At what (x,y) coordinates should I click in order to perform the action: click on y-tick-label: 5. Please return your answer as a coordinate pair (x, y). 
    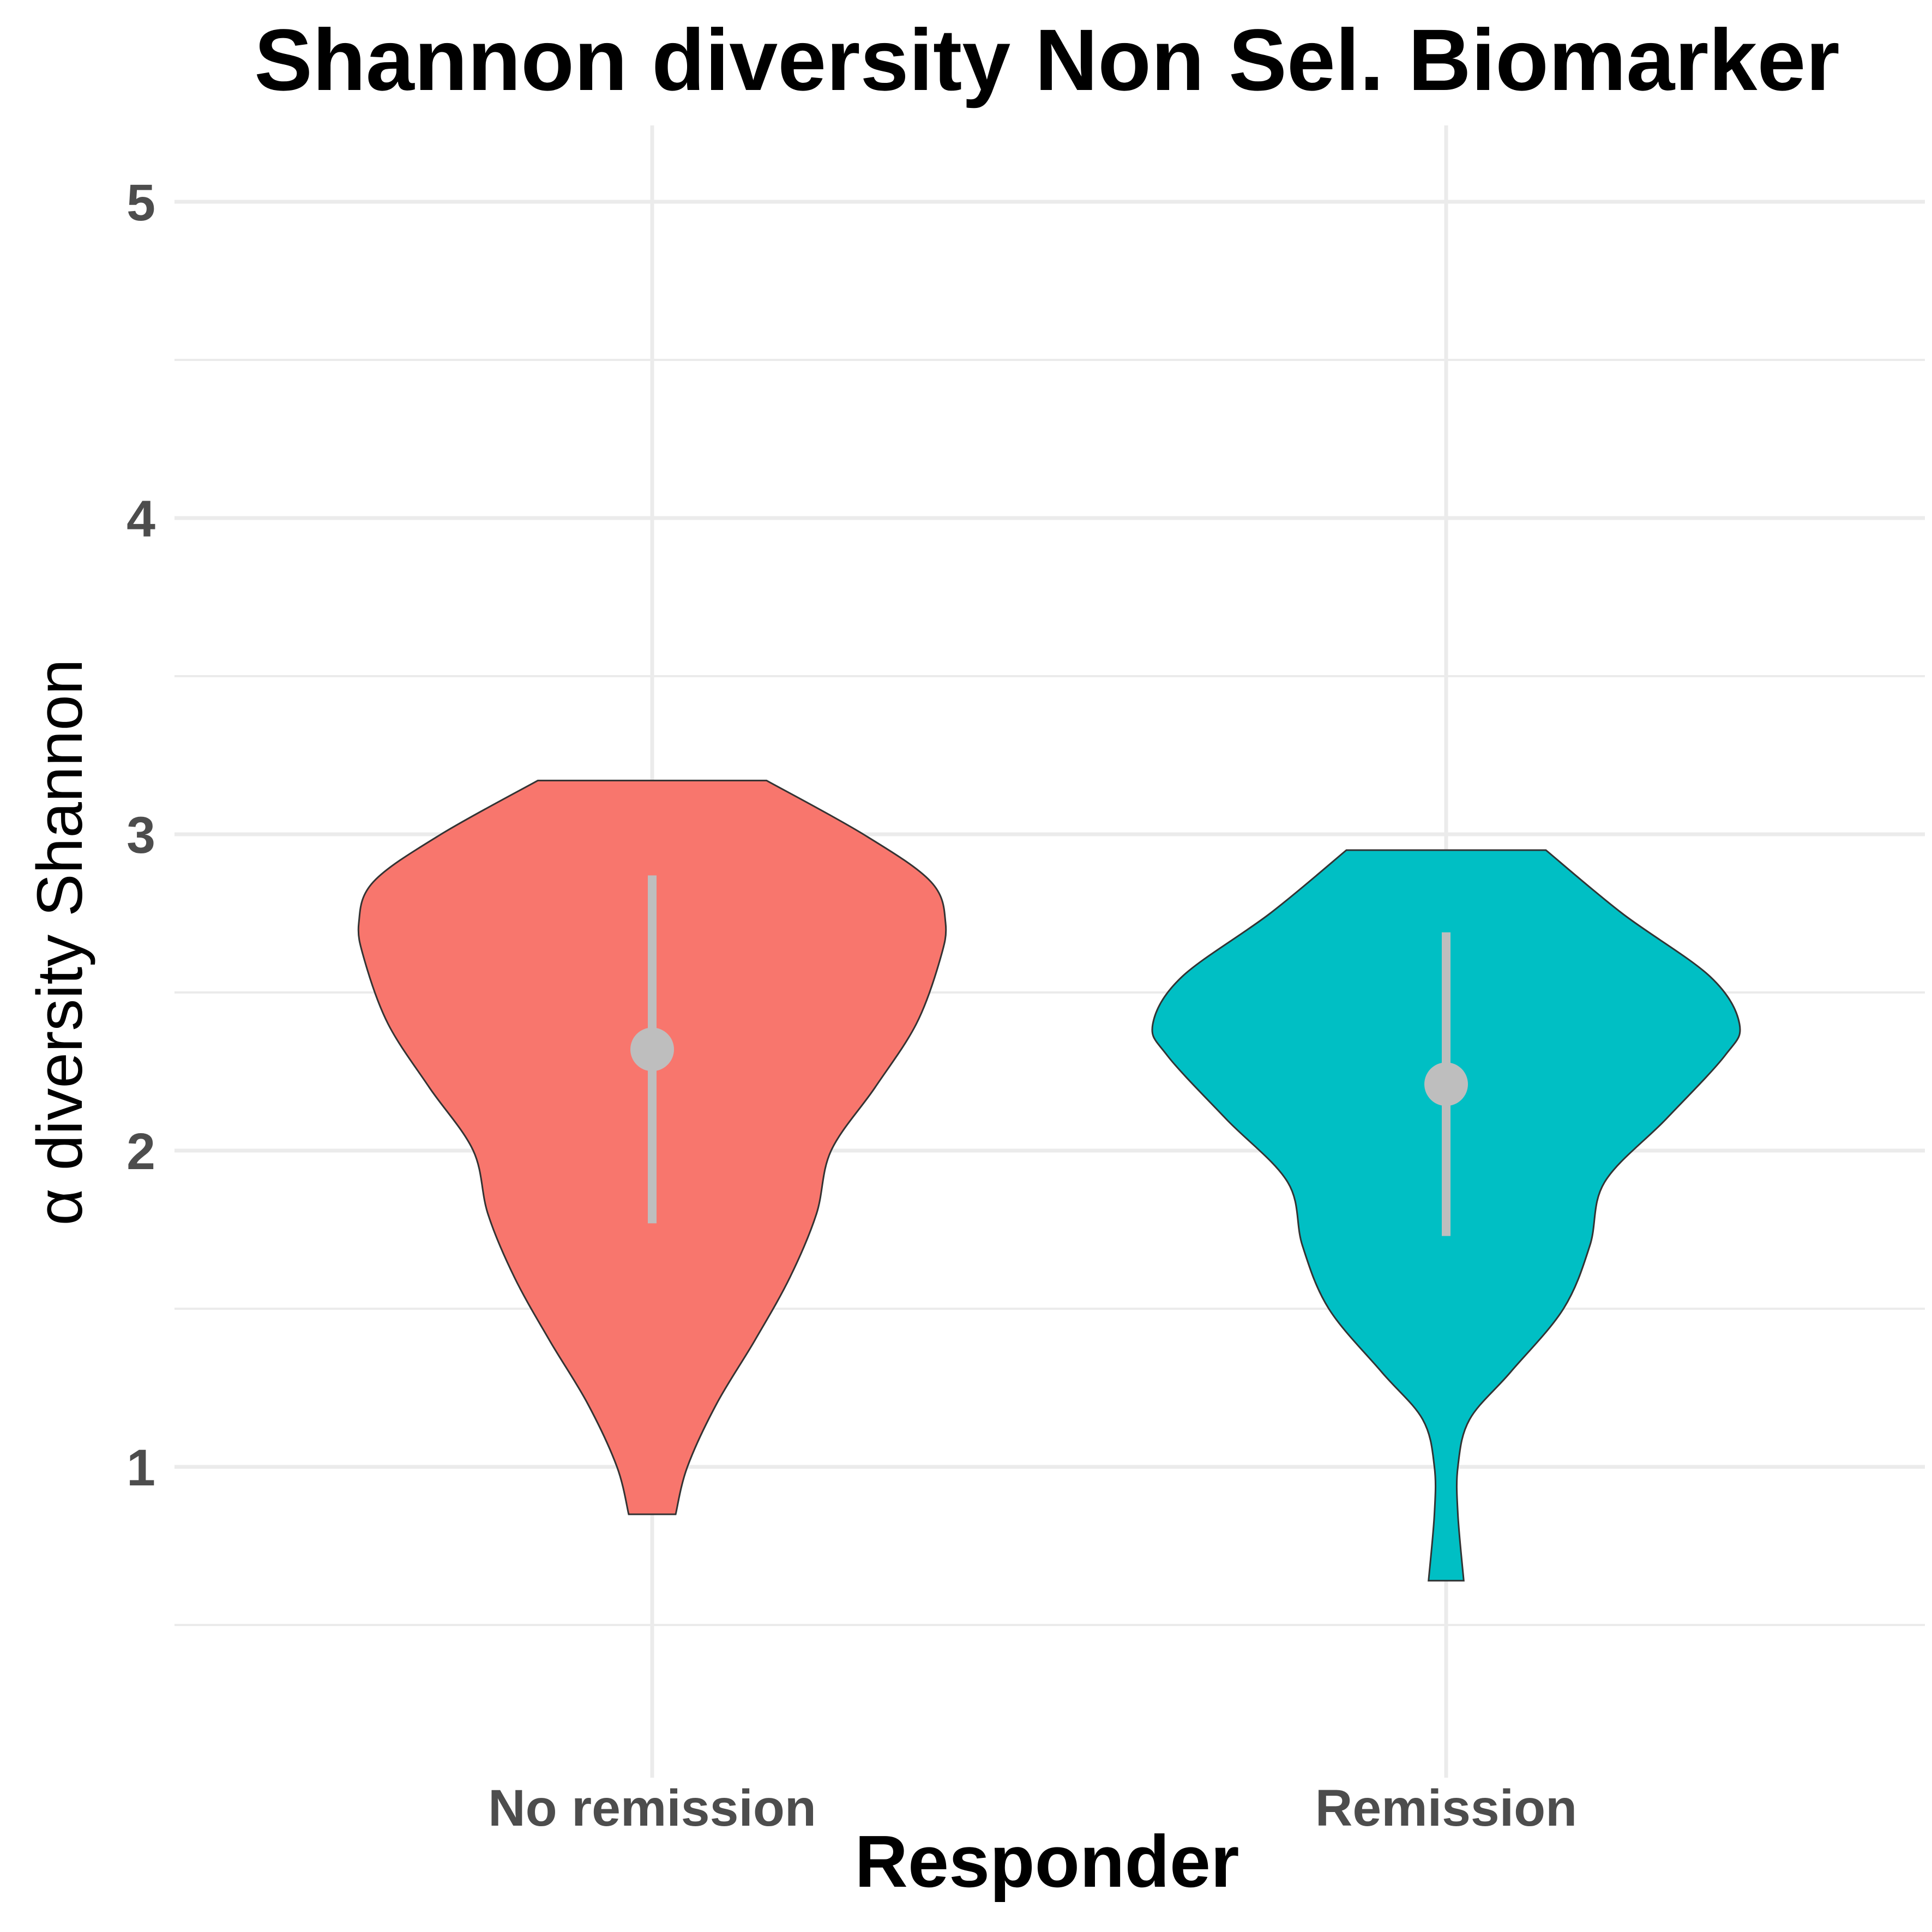
    Looking at the image, I should click on (141, 203).